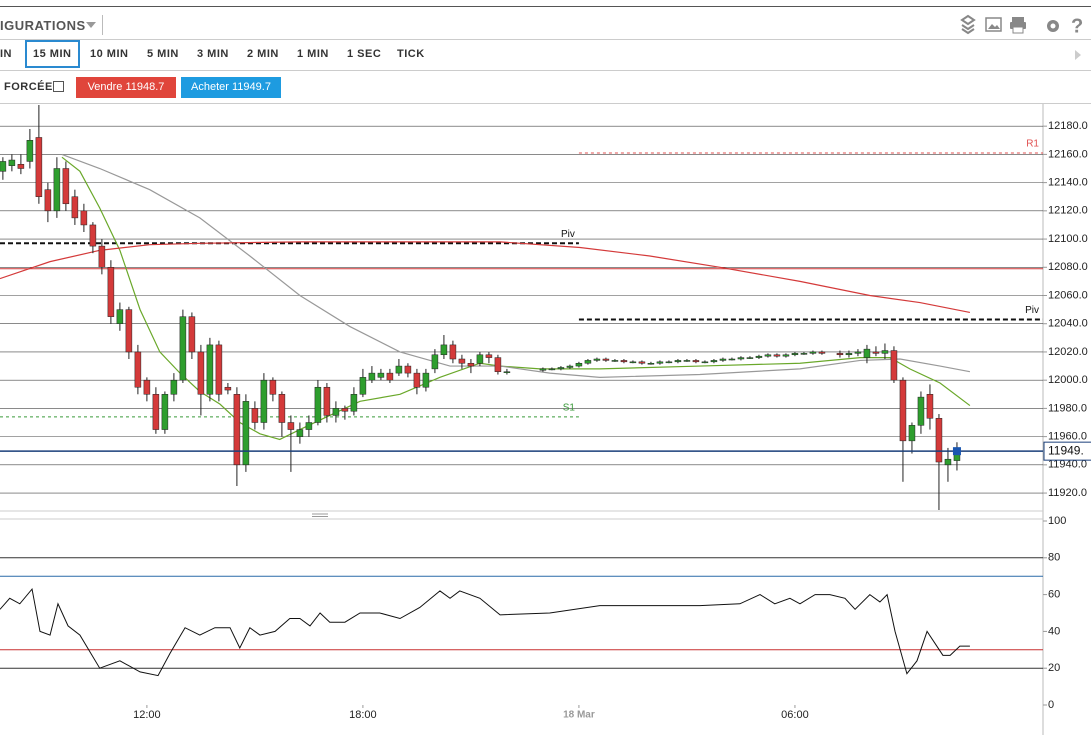  I want to click on line, so click(485, 632).